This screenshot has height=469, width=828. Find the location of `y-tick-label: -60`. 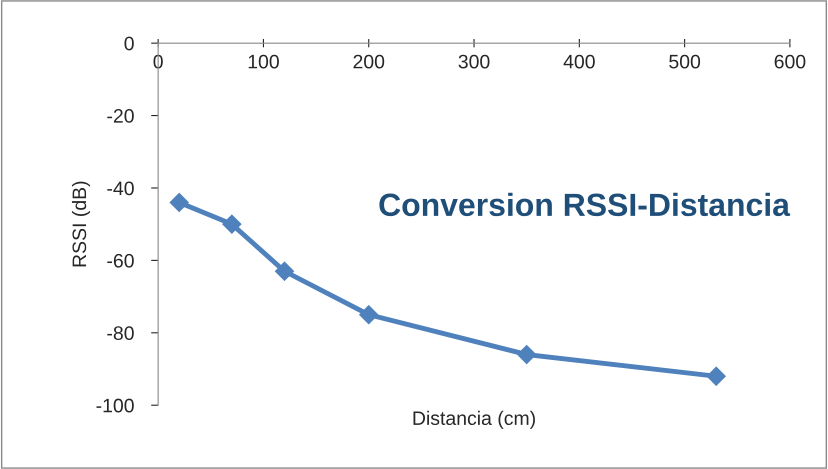

y-tick-label: -60 is located at coordinates (120, 261).